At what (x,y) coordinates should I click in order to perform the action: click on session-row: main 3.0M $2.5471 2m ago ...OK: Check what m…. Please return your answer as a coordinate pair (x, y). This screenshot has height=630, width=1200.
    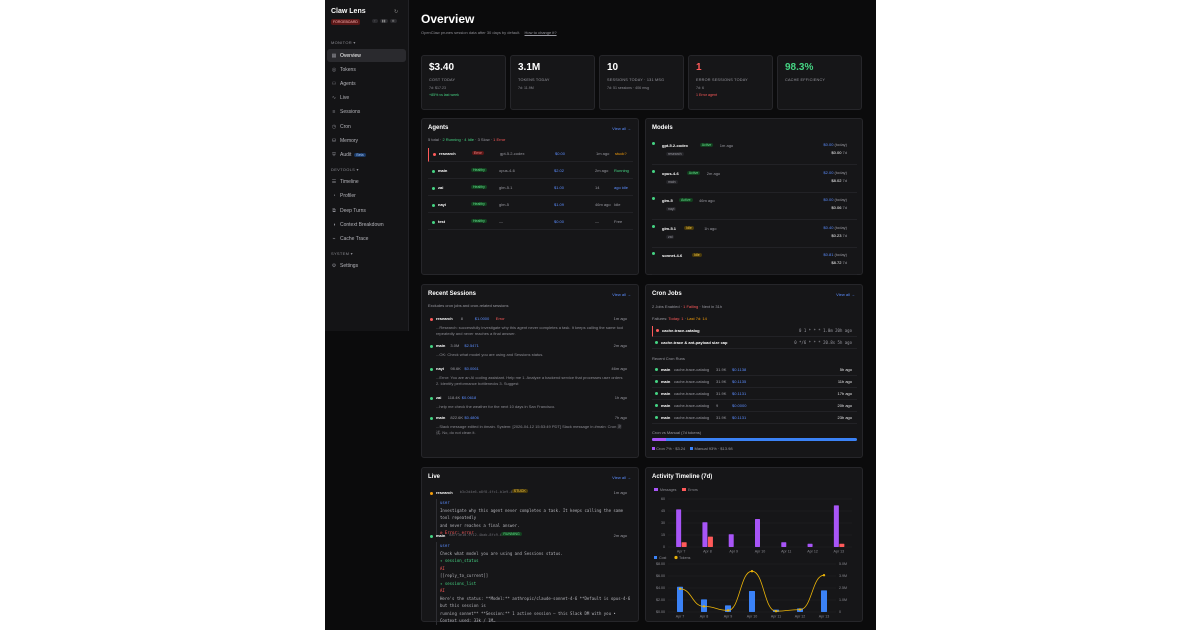
    Looking at the image, I should click on (530, 350).